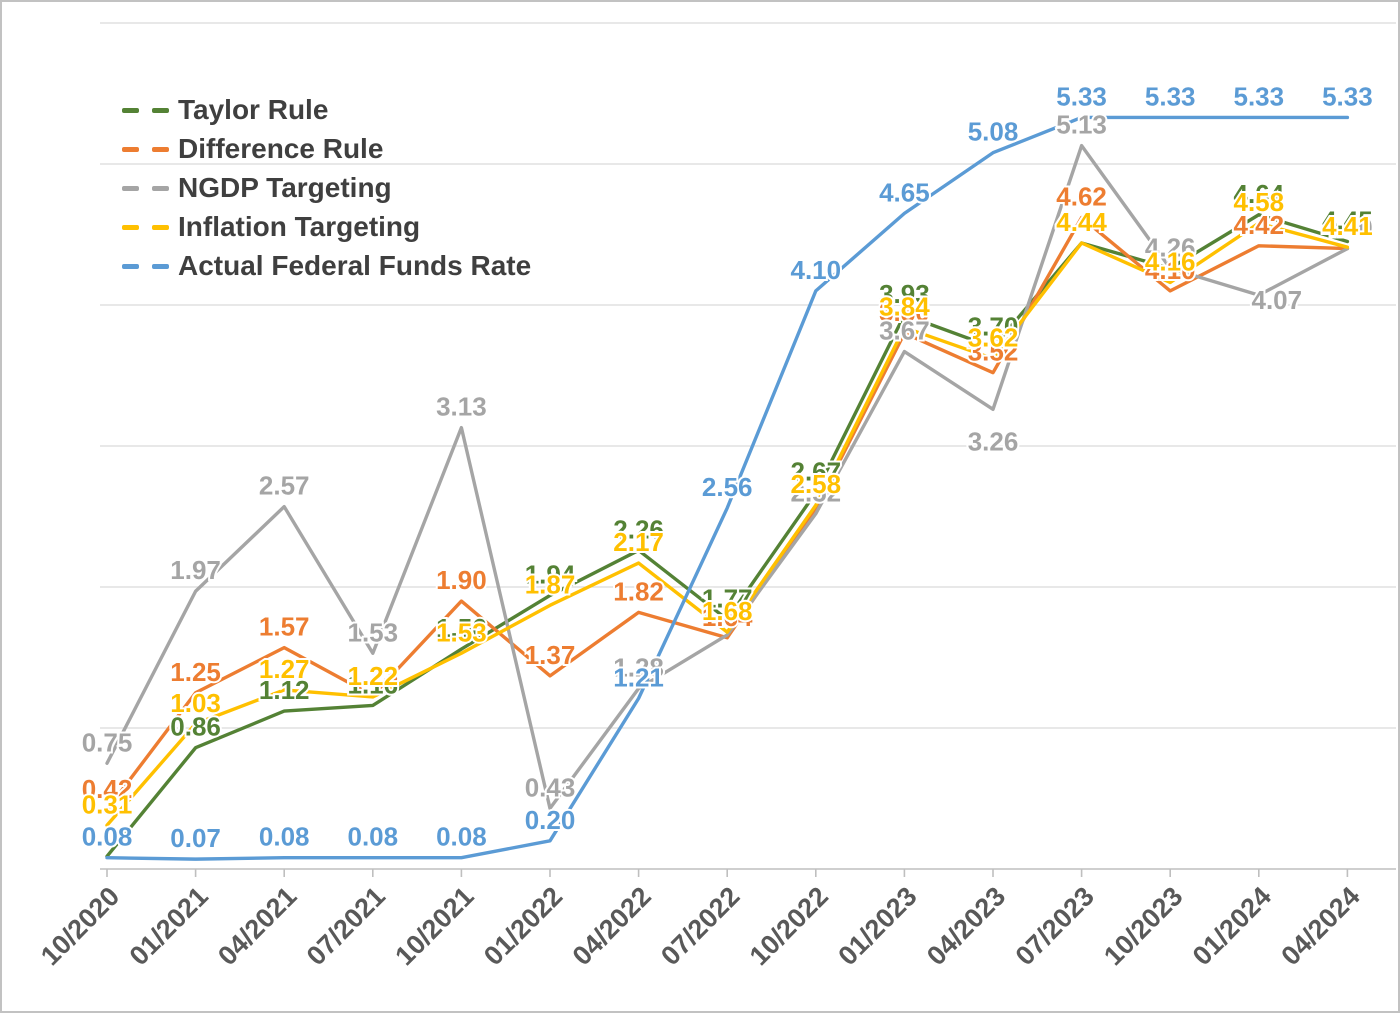 The width and height of the screenshot is (1400, 1013). I want to click on data-label-difference-rule: 1.90, so click(461, 580).